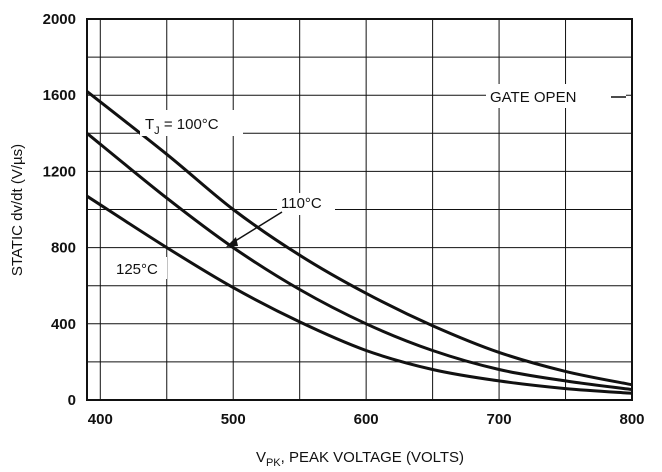  Describe the element at coordinates (533, 97) in the screenshot. I see `gate-open-label: GATE OPEN` at that location.